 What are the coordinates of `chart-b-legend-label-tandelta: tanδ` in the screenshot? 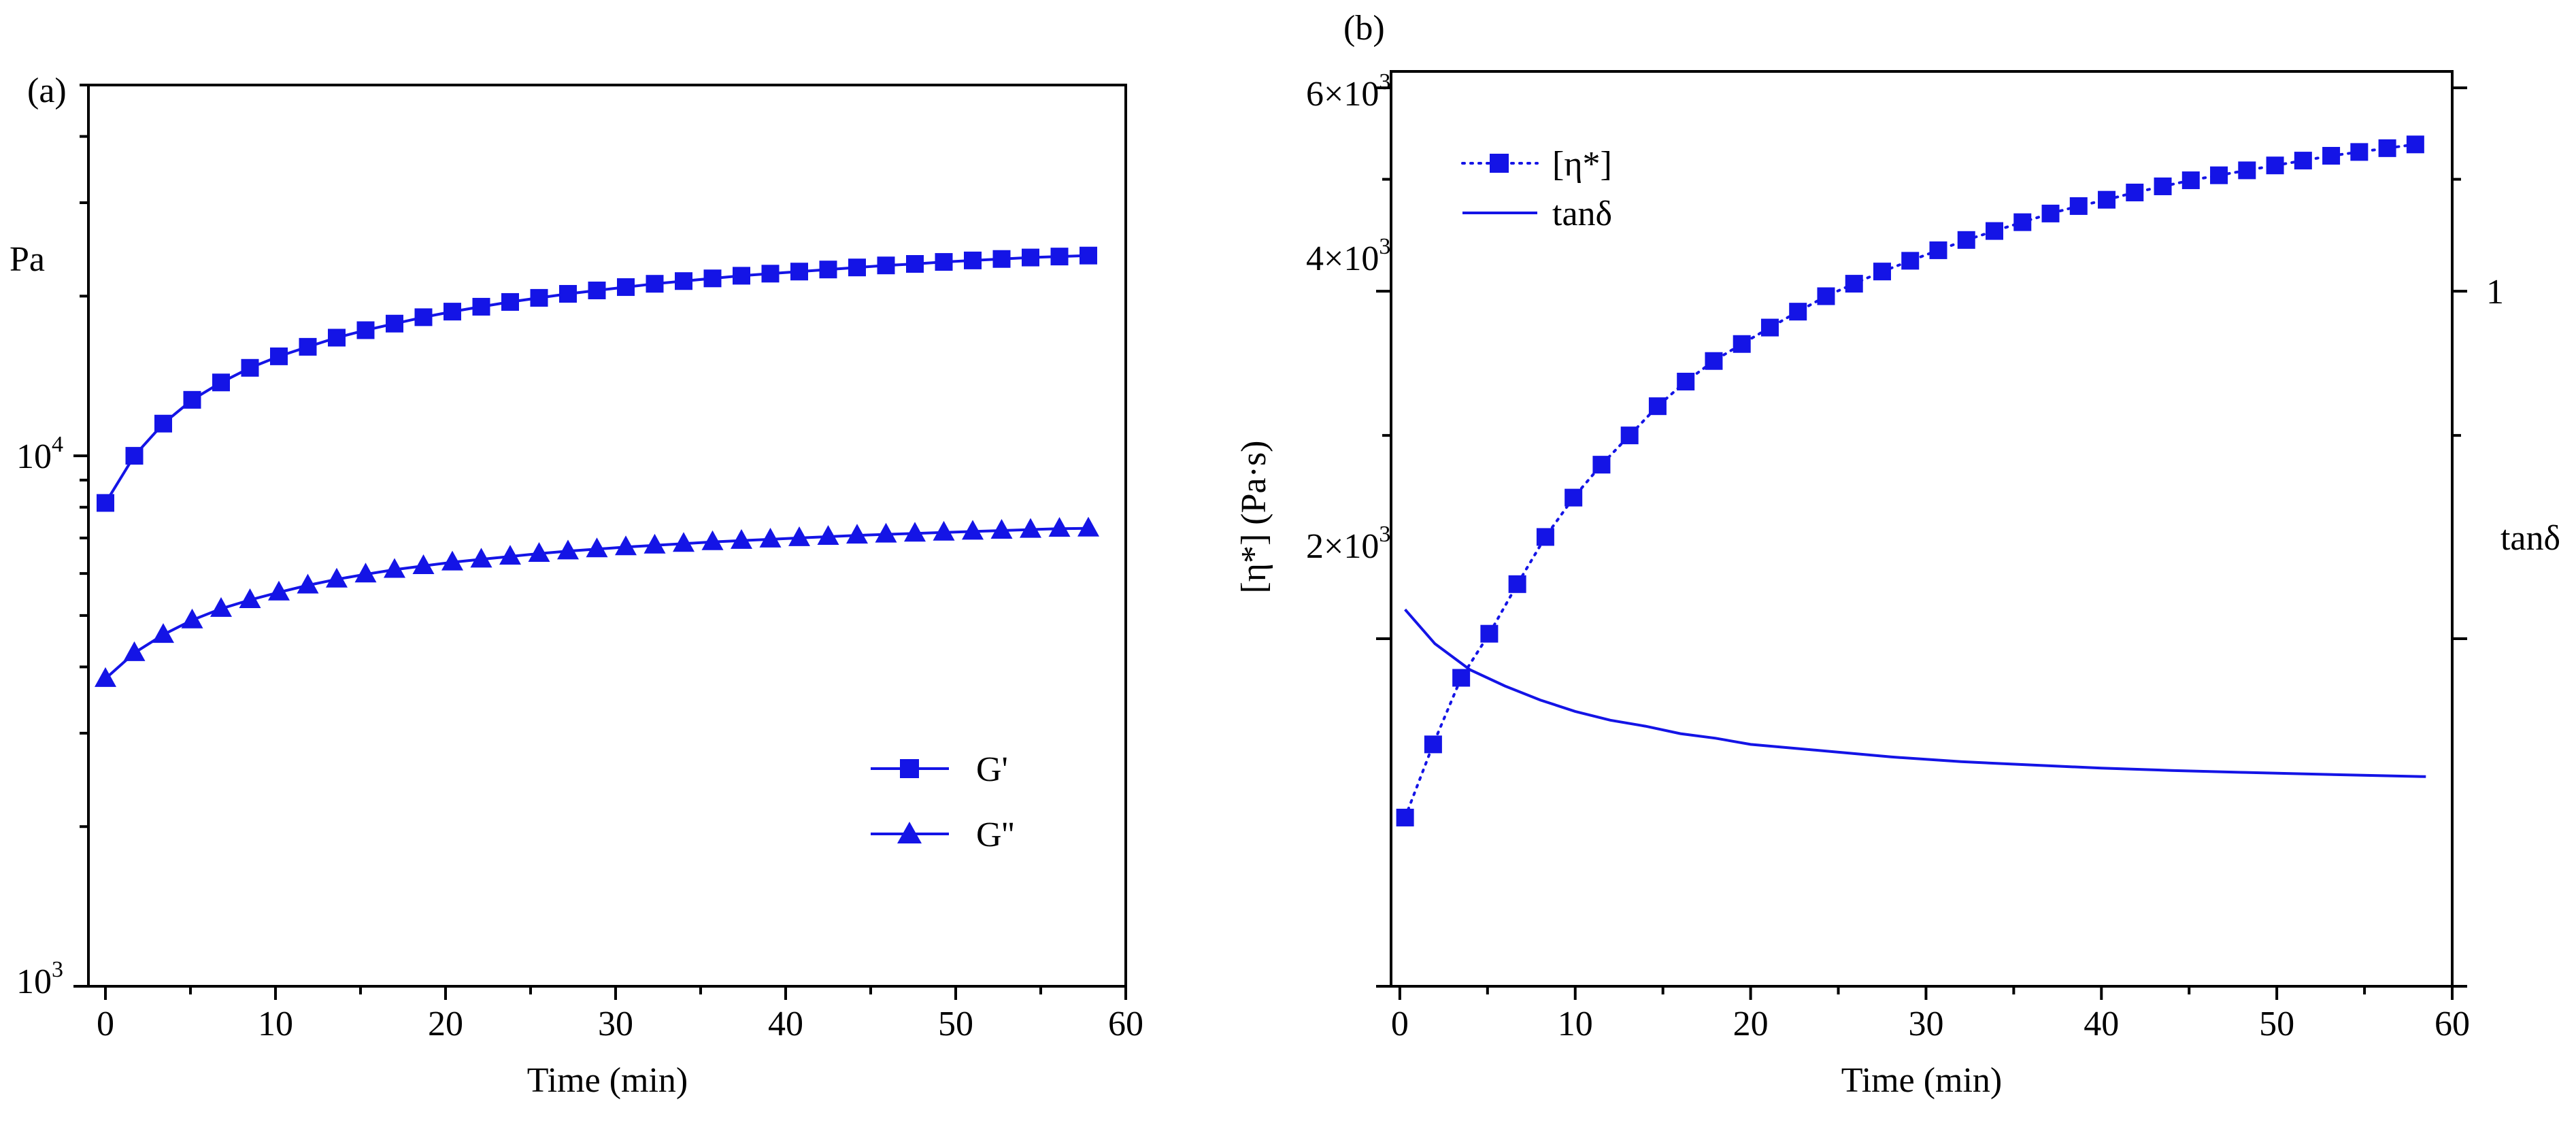 It's located at (1582, 214).